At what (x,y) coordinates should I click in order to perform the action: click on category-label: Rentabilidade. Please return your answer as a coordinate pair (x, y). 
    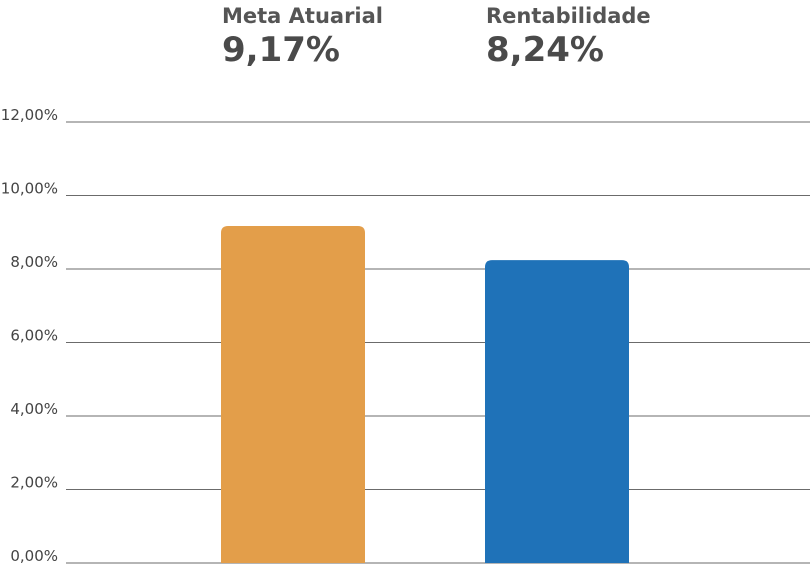
    Looking at the image, I should click on (568, 16).